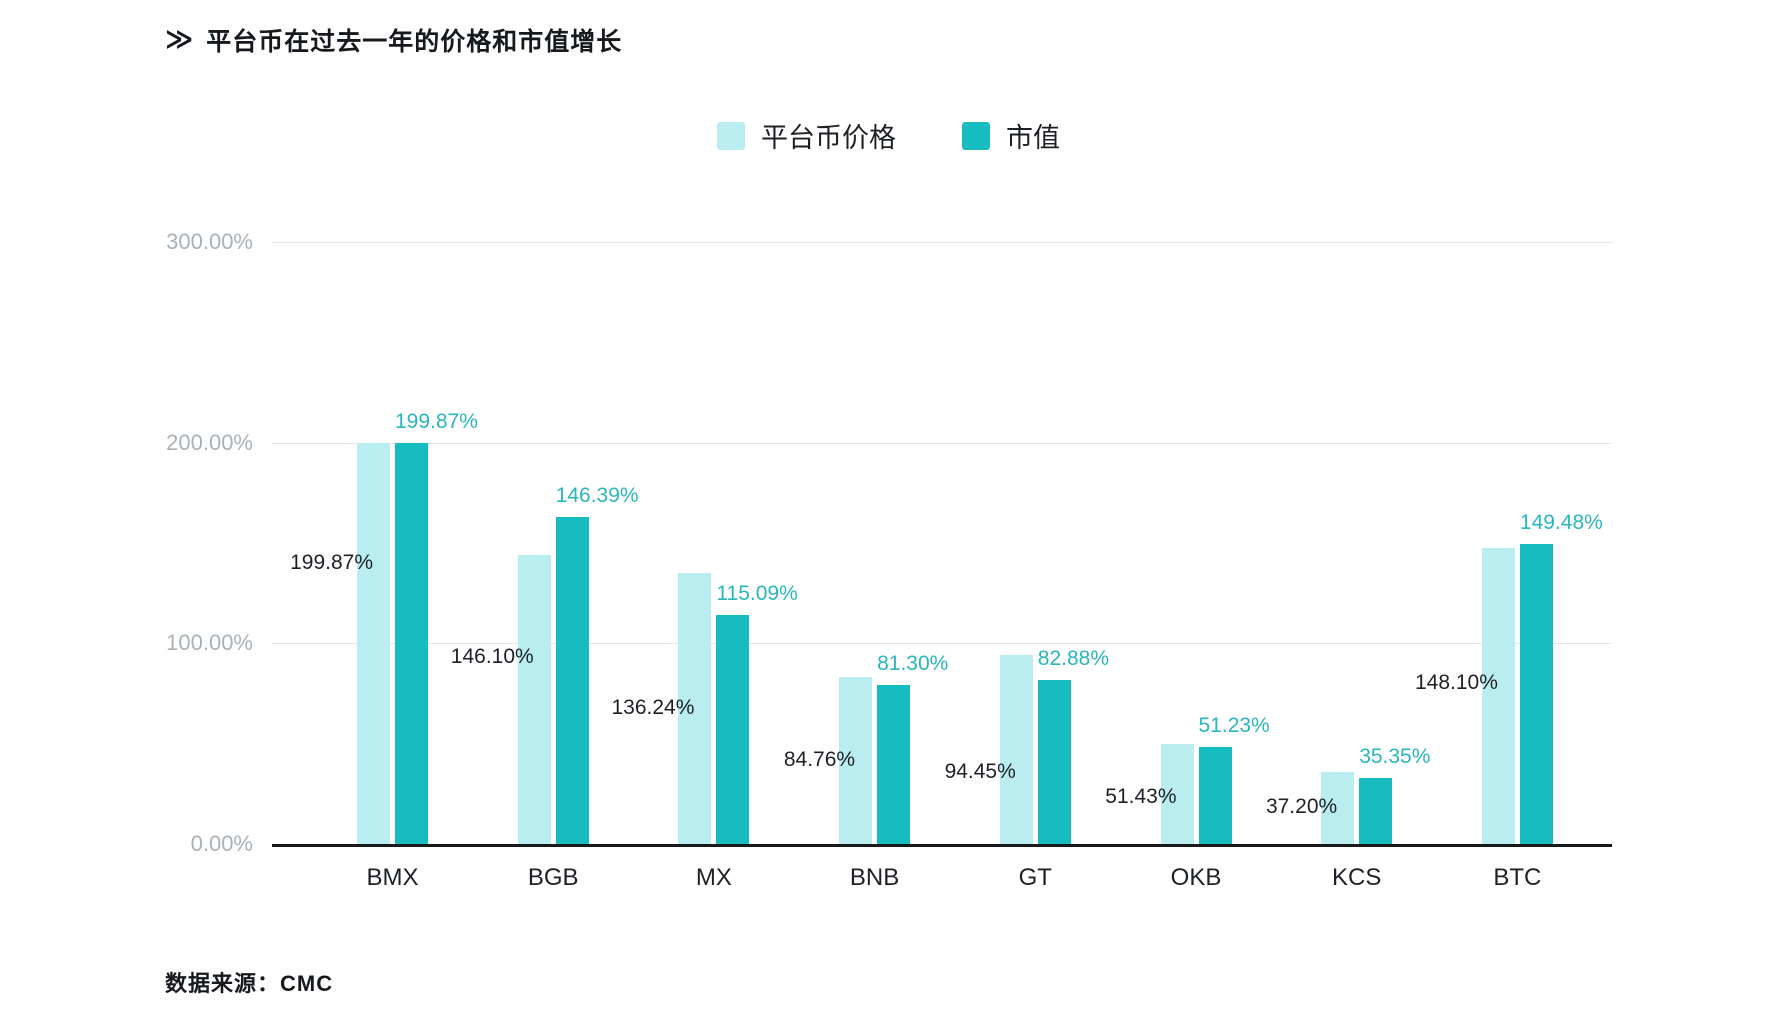 The width and height of the screenshot is (1785, 1021). I want to click on double-chevron-icon: ≫, so click(179, 38).